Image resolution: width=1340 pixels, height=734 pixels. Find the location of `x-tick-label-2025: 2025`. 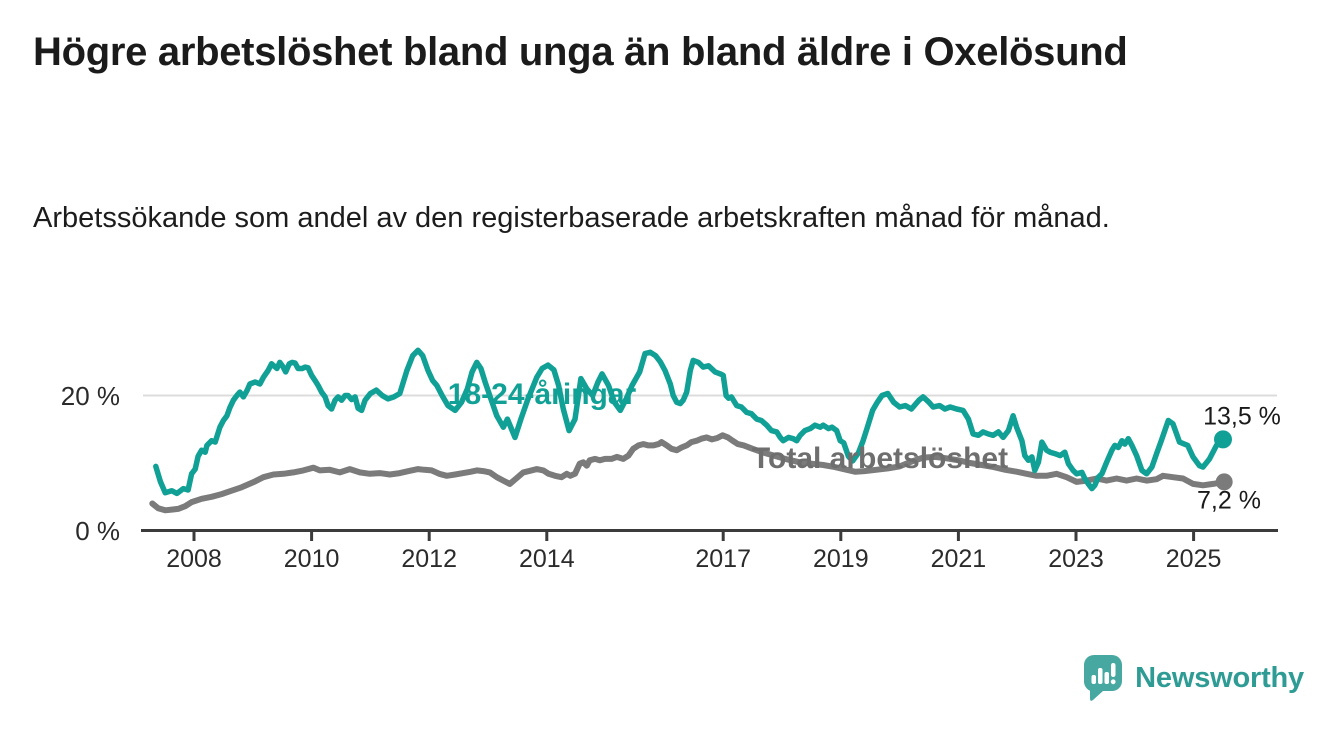

x-tick-label-2025: 2025 is located at coordinates (1193, 559).